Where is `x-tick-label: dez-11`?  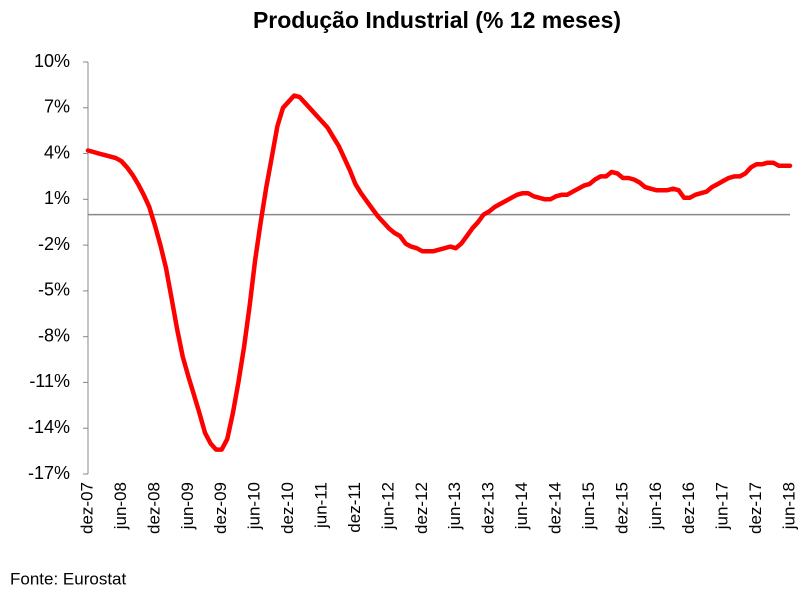
x-tick-label: dez-11 is located at coordinates (354, 507).